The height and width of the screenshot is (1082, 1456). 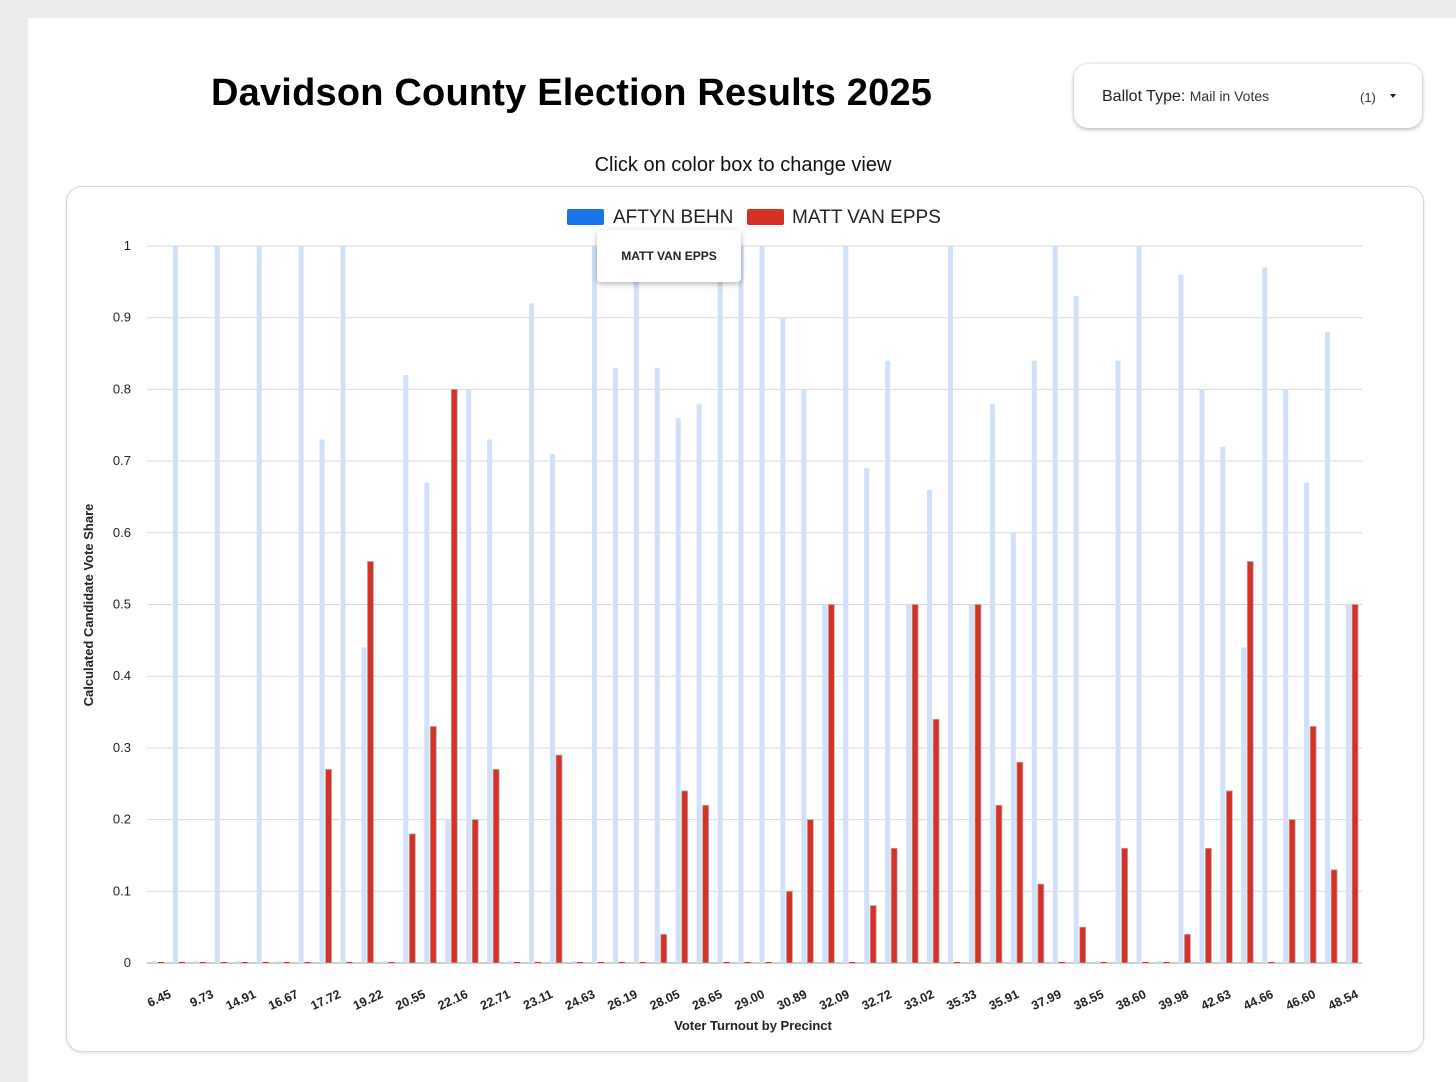 What do you see at coordinates (1248, 96) in the screenshot?
I see `ballot-type-select: Ballot Type: Mail in Votes (1)` at bounding box center [1248, 96].